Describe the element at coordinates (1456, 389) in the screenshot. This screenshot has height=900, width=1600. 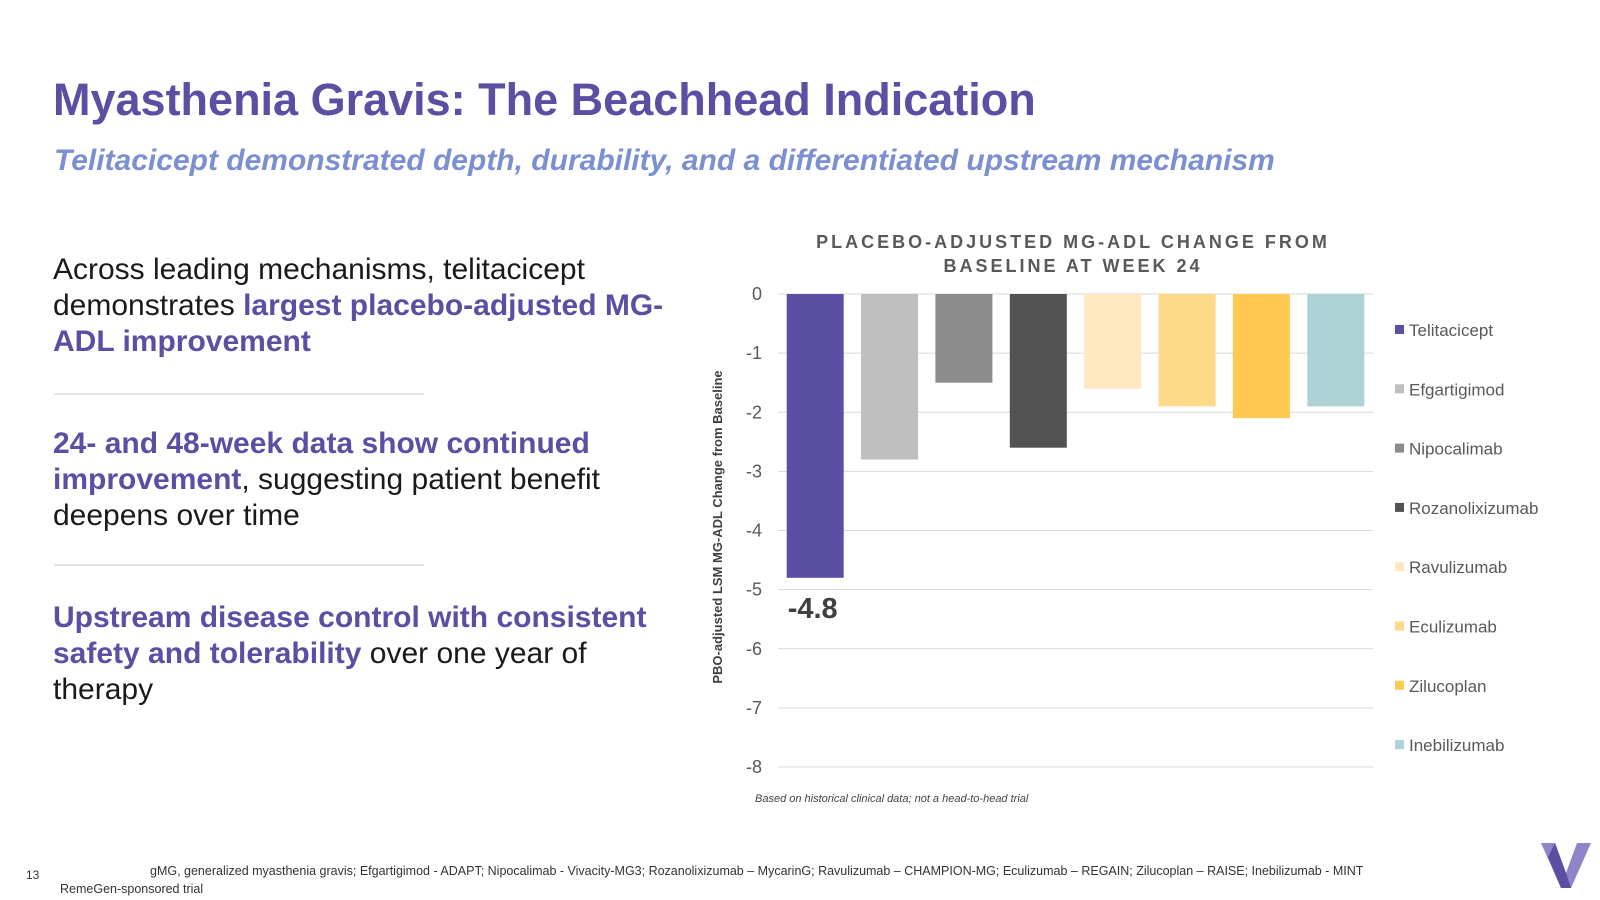
I see `legend-label: Efgartigimod` at that location.